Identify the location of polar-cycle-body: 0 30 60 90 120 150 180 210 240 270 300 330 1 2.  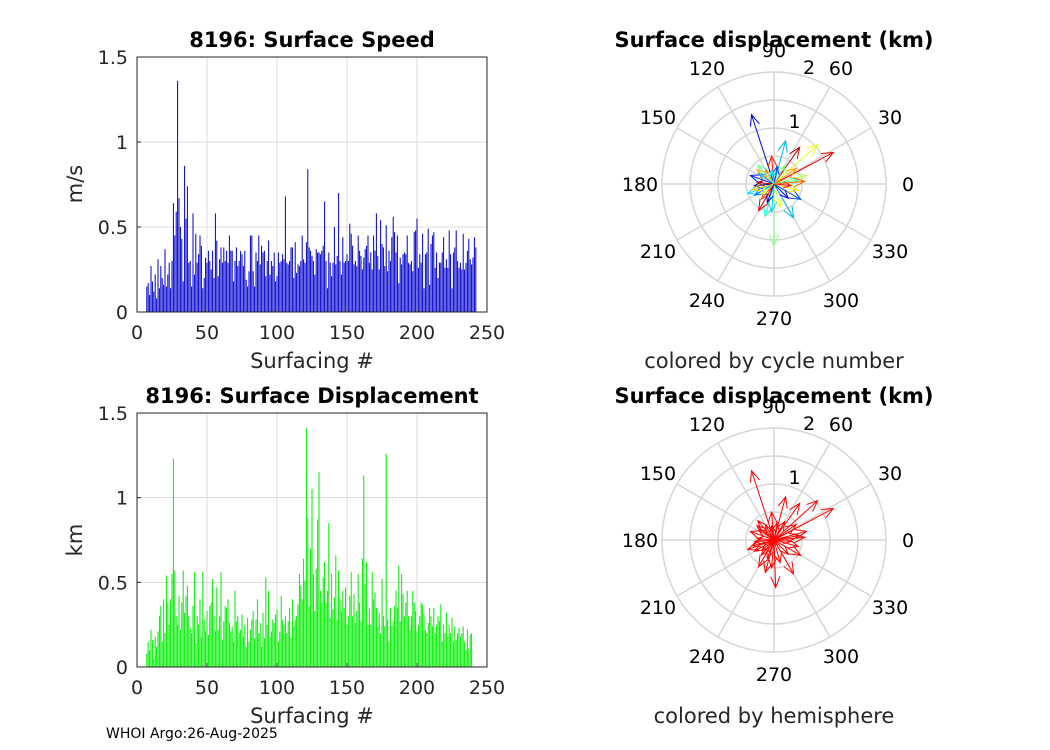
(768, 185).